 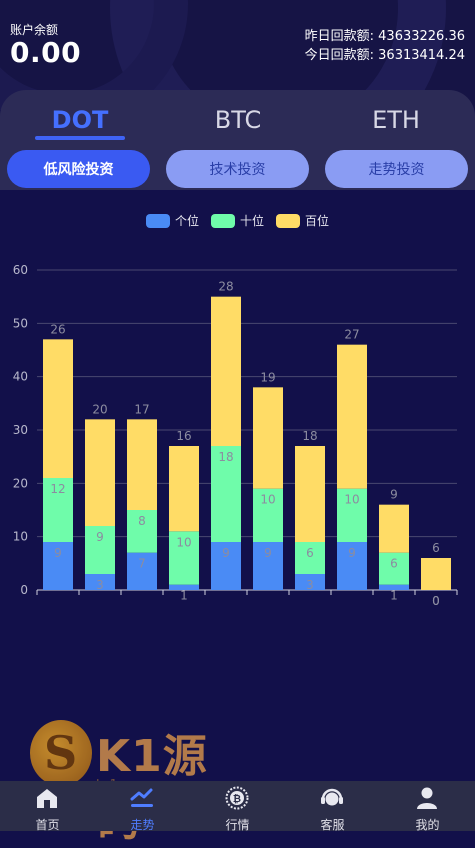 I want to click on support-icon, so click(x=332, y=797).